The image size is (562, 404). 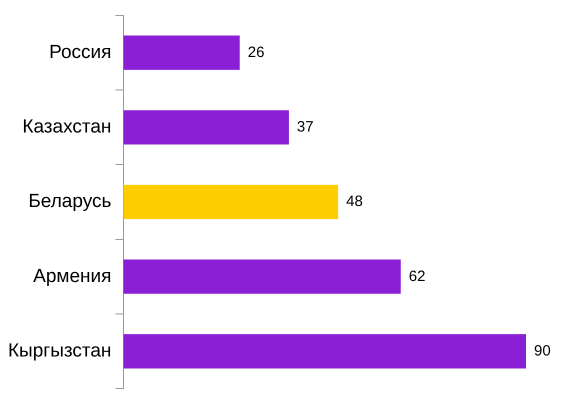 What do you see at coordinates (417, 276) in the screenshot?
I see `data-label: 62` at bounding box center [417, 276].